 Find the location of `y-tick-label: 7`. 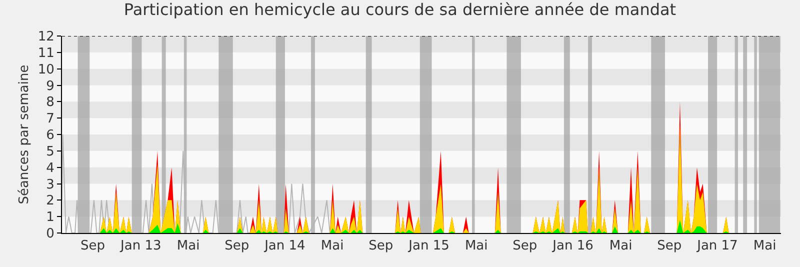

y-tick-label: 7 is located at coordinates (50, 119).